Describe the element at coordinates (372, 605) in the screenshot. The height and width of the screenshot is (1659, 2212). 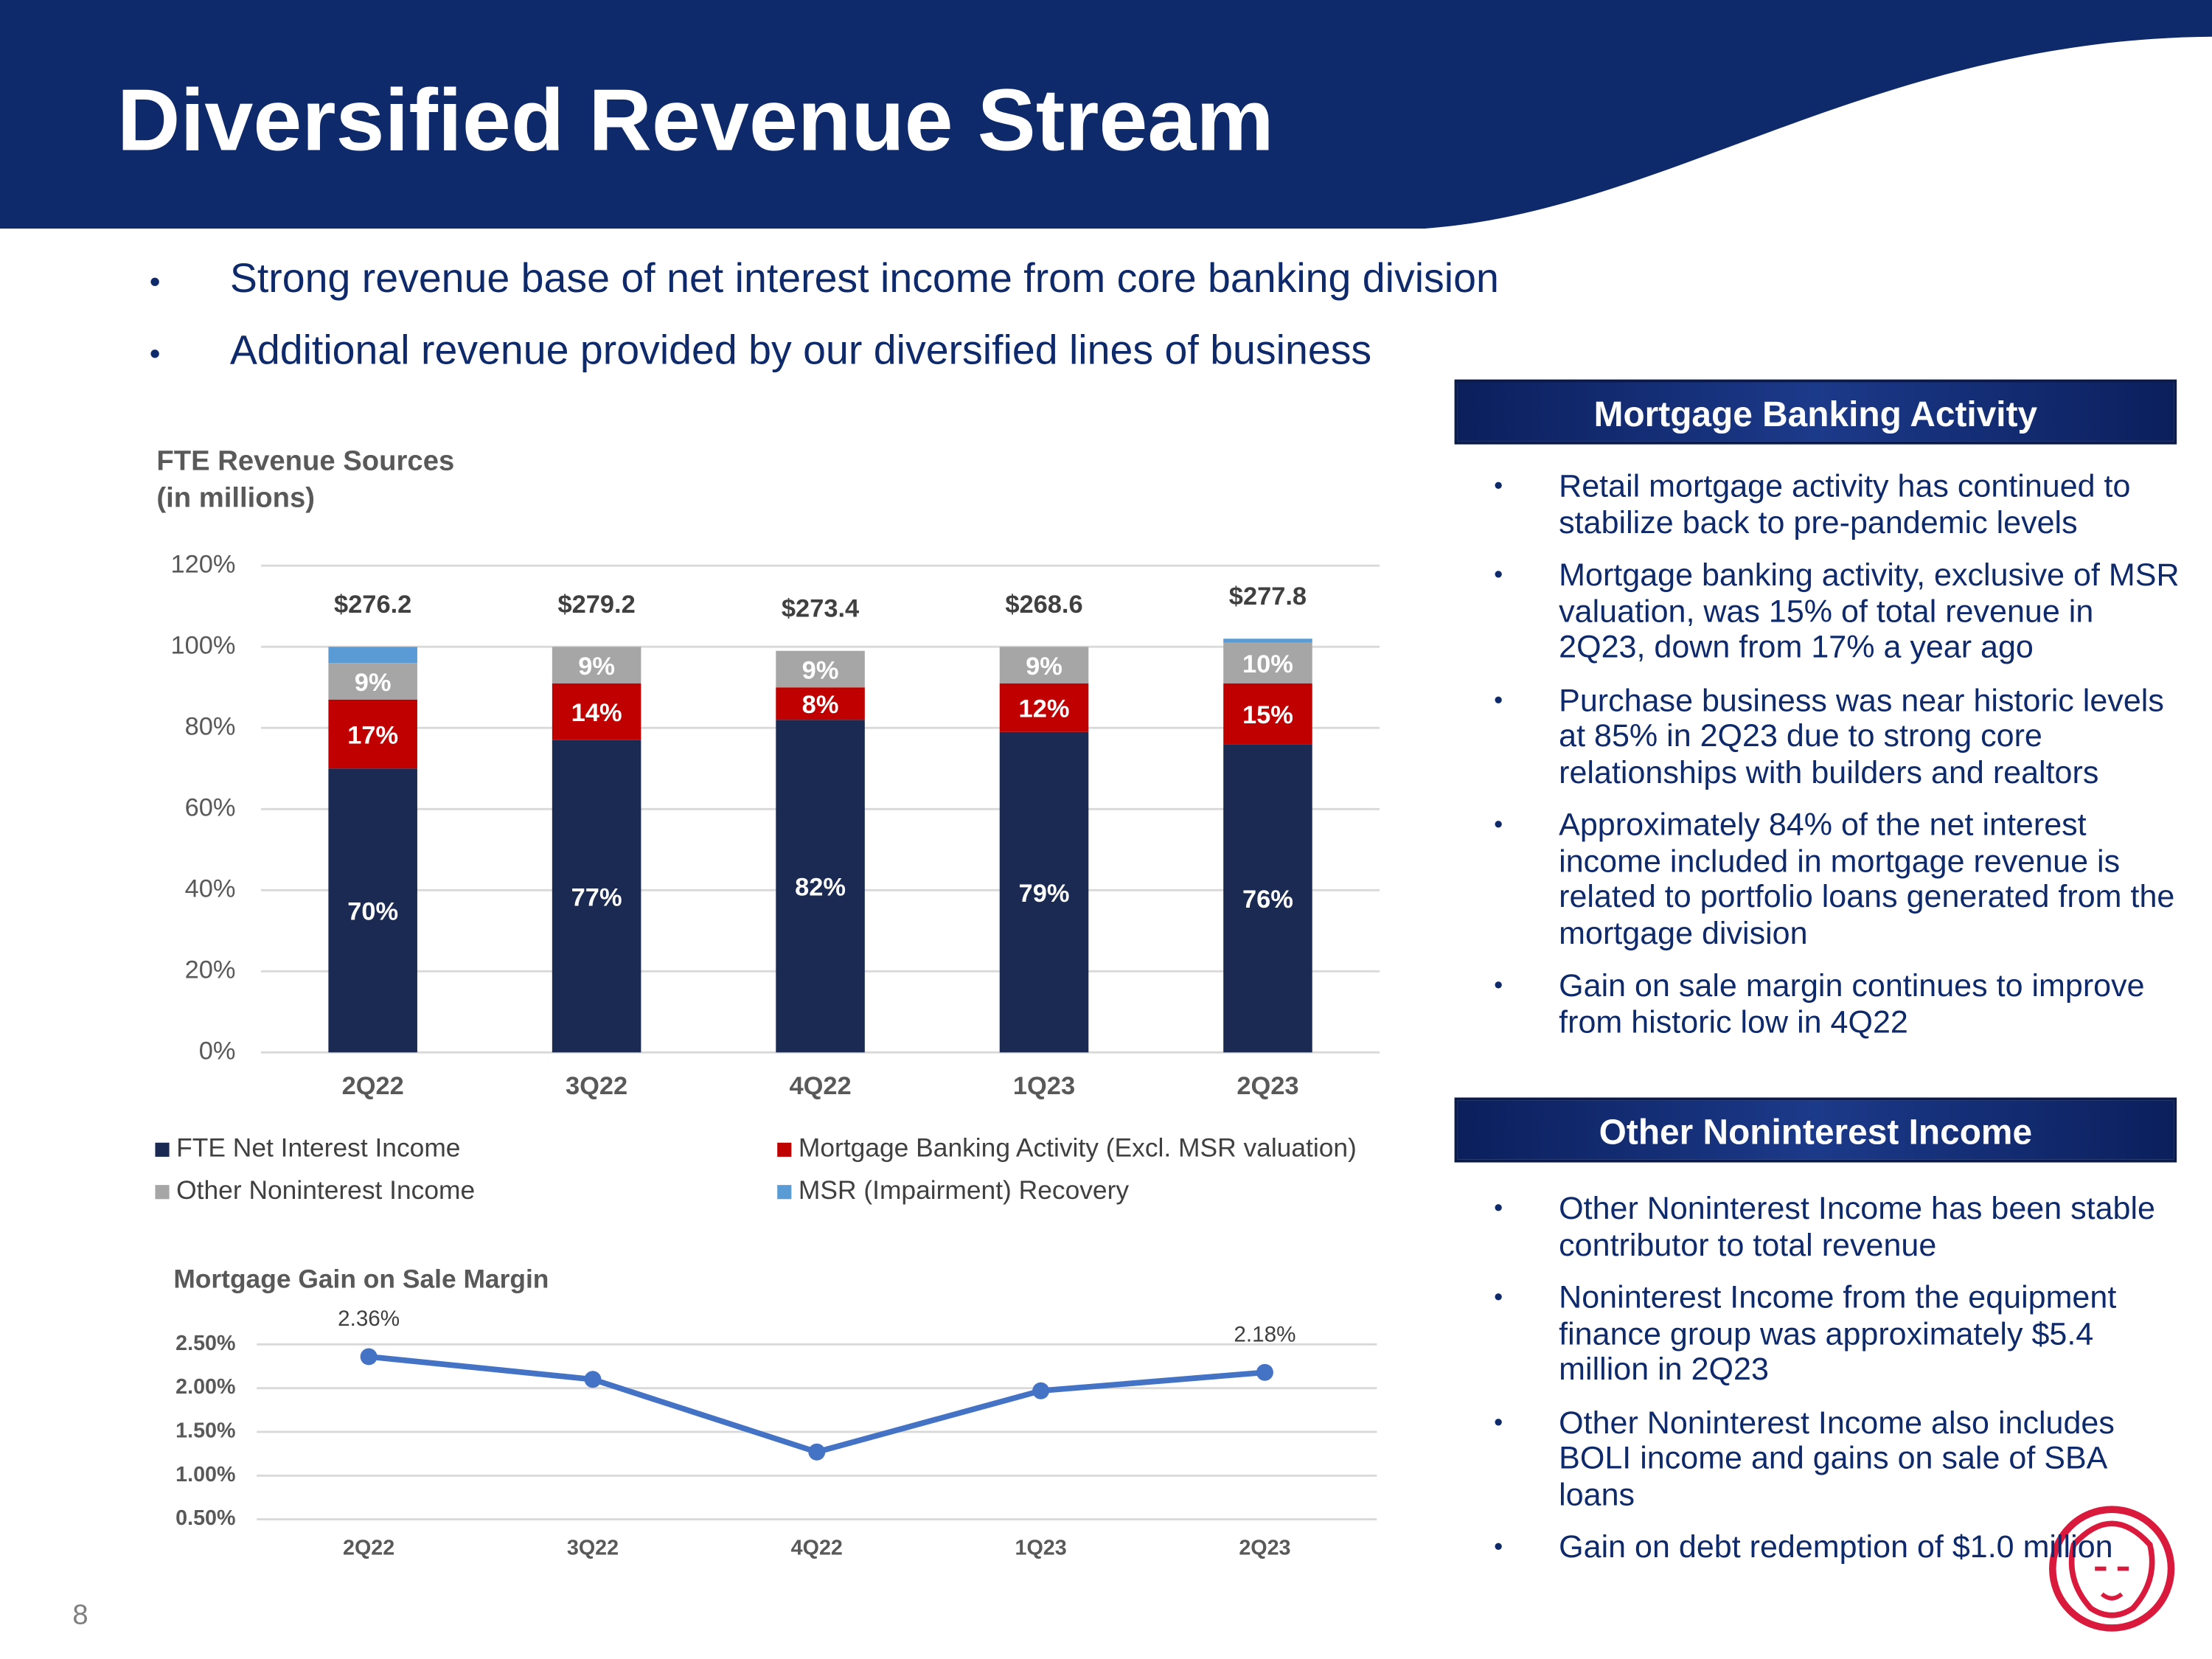
I see `total-label: $276.2` at that location.